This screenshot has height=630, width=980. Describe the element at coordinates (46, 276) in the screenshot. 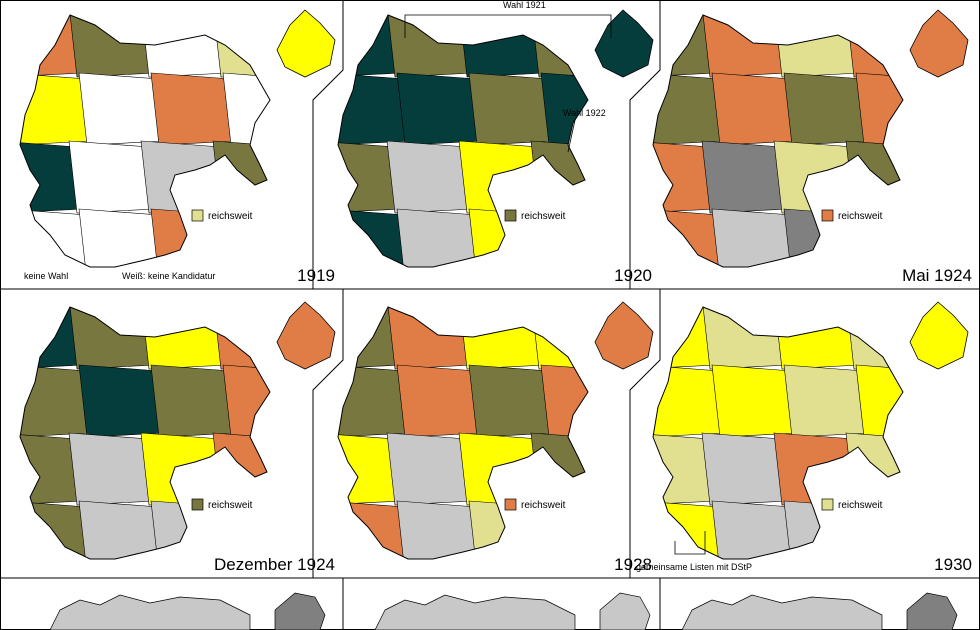

I see `note-no-election: keine Wahl` at that location.